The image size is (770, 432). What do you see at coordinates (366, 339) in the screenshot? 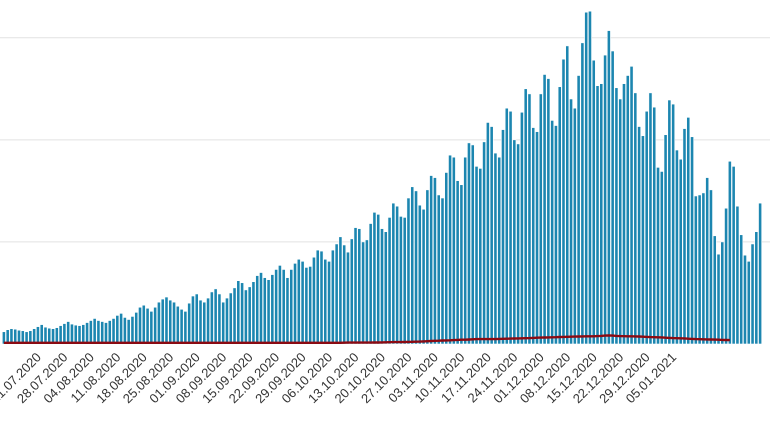
I see `line-series` at bounding box center [366, 339].